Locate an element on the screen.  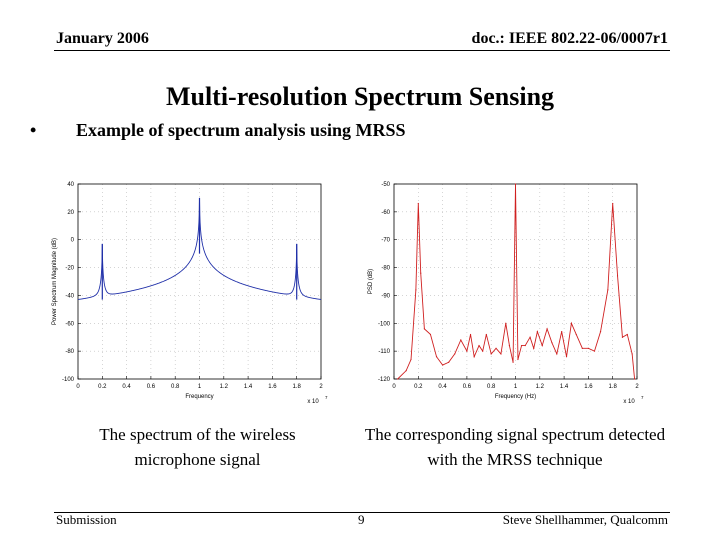
left-chart-xtick-label: 1 is located at coordinates (200, 387).